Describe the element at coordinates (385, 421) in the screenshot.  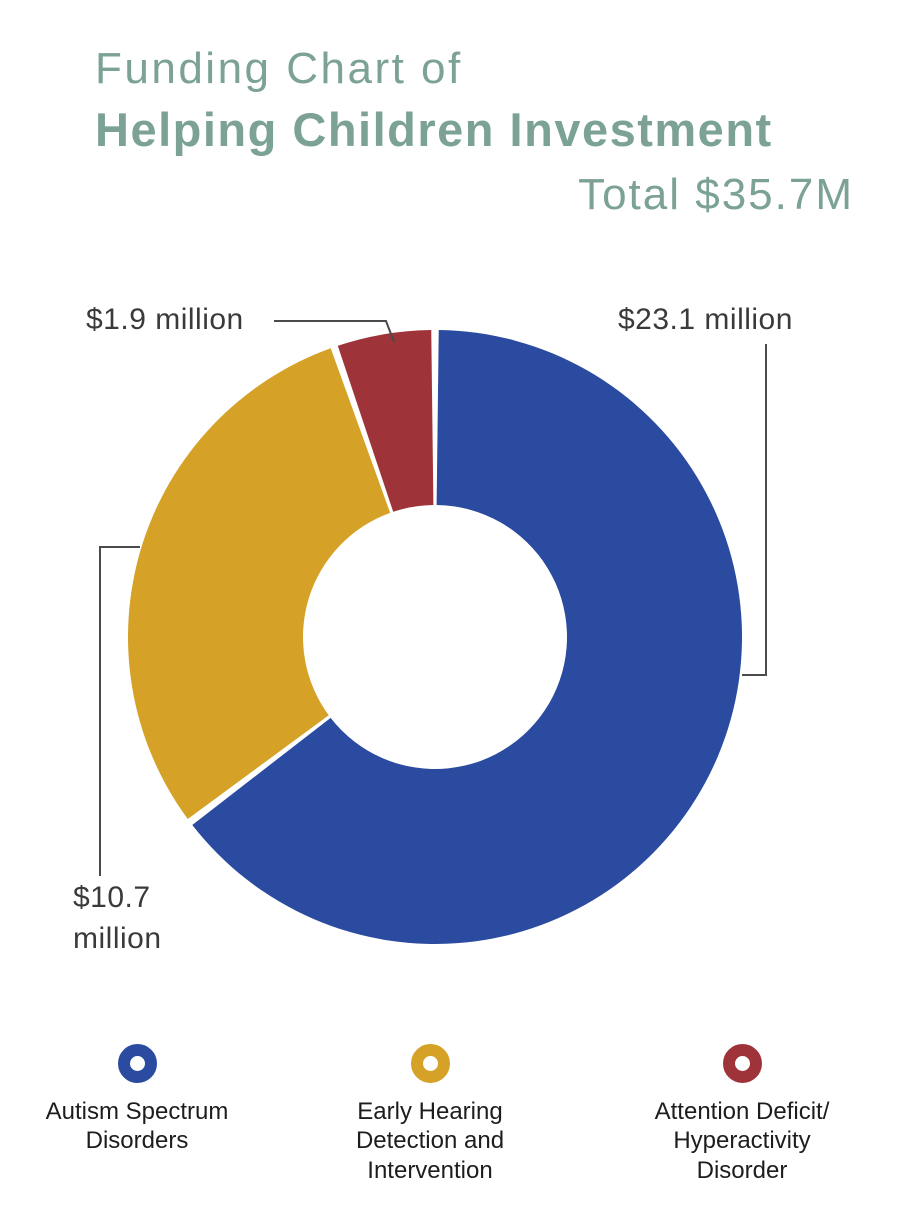
I see `donut-slice-adhd` at that location.